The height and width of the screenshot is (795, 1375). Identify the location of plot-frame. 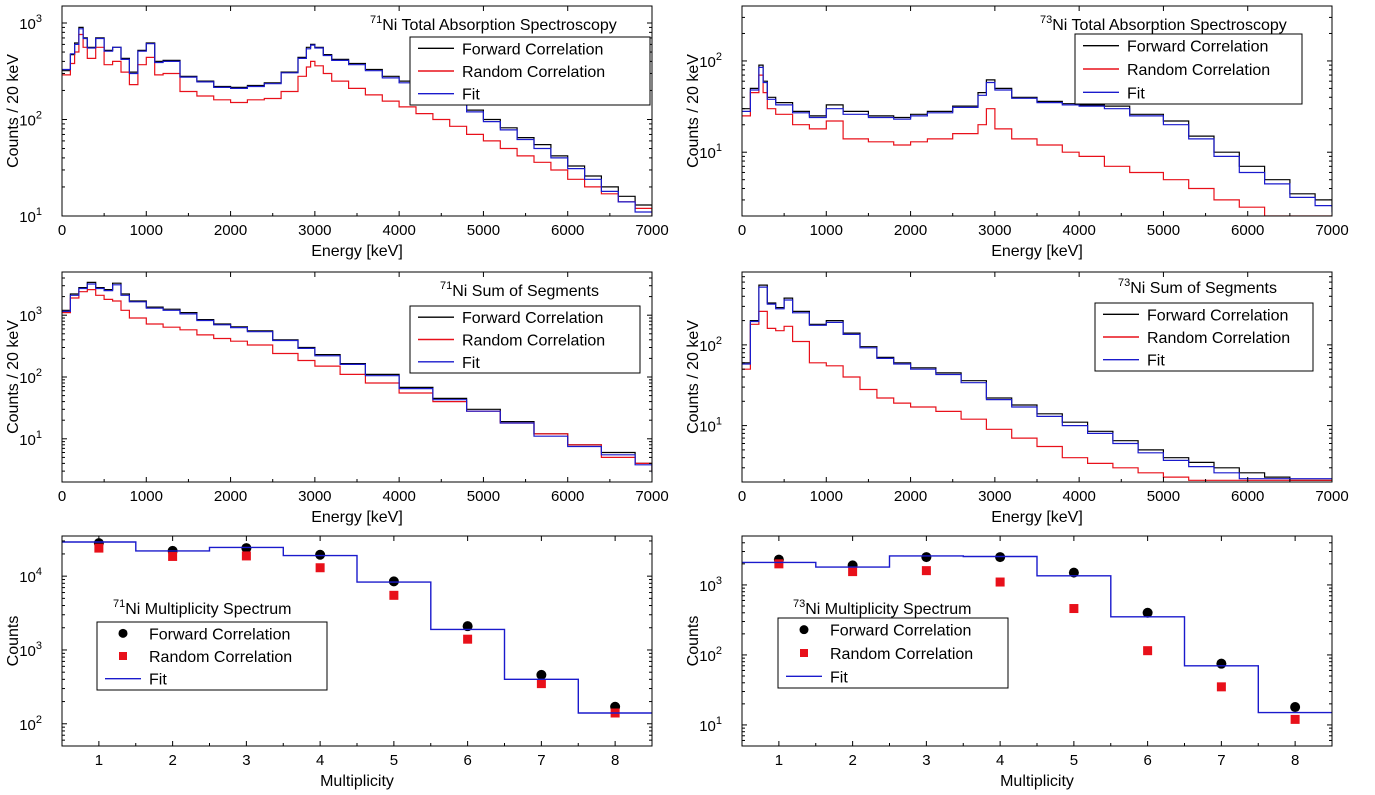
(357, 377).